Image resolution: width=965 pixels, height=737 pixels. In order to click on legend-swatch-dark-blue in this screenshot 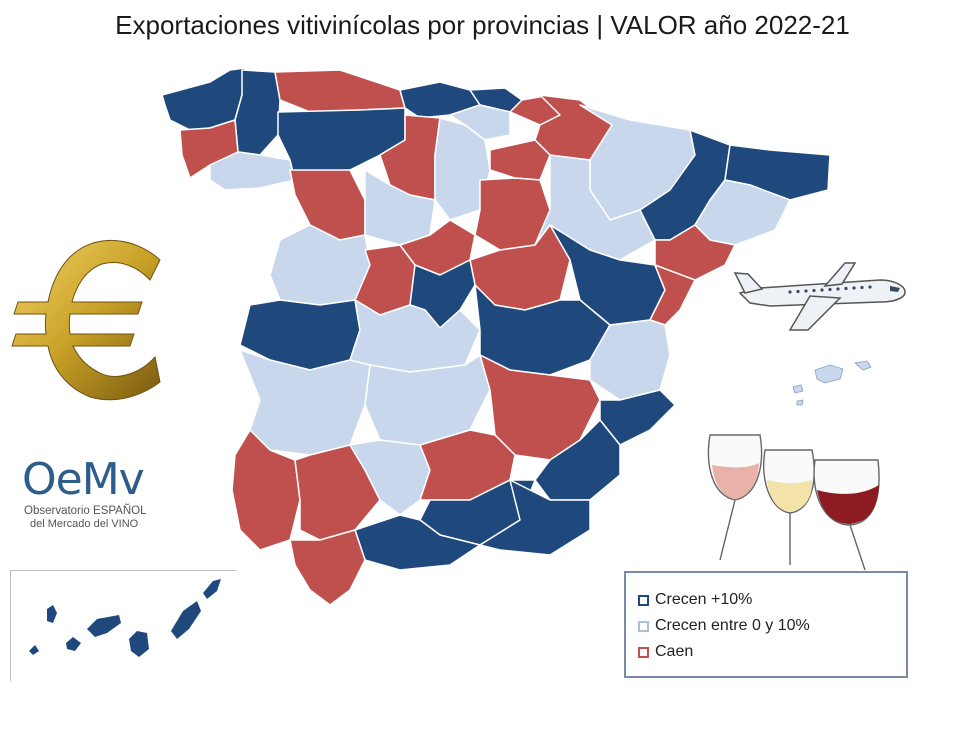, I will do `click(643, 600)`.